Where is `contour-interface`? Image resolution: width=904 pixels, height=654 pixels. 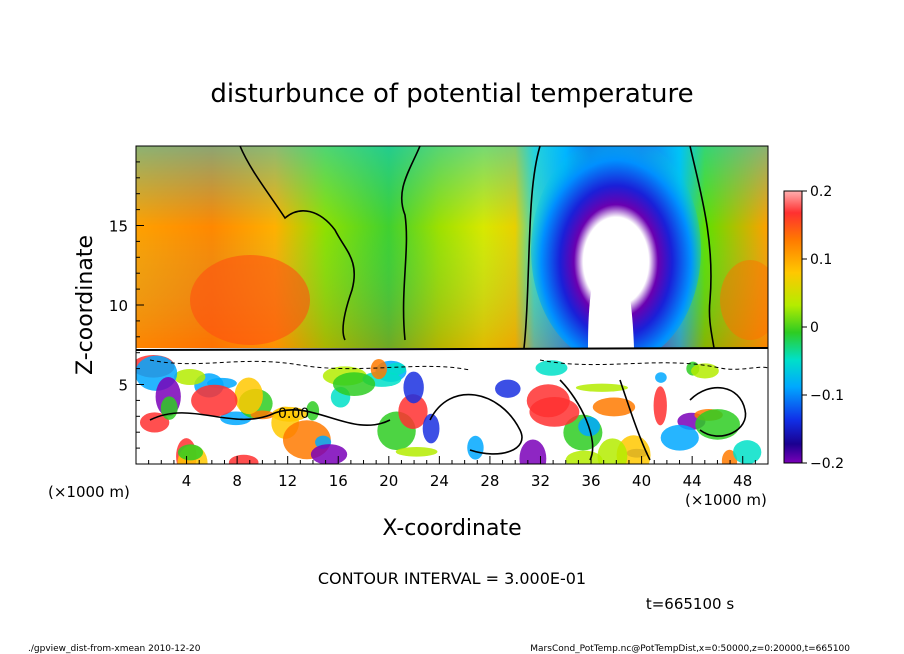
contour-interface is located at coordinates (452, 349).